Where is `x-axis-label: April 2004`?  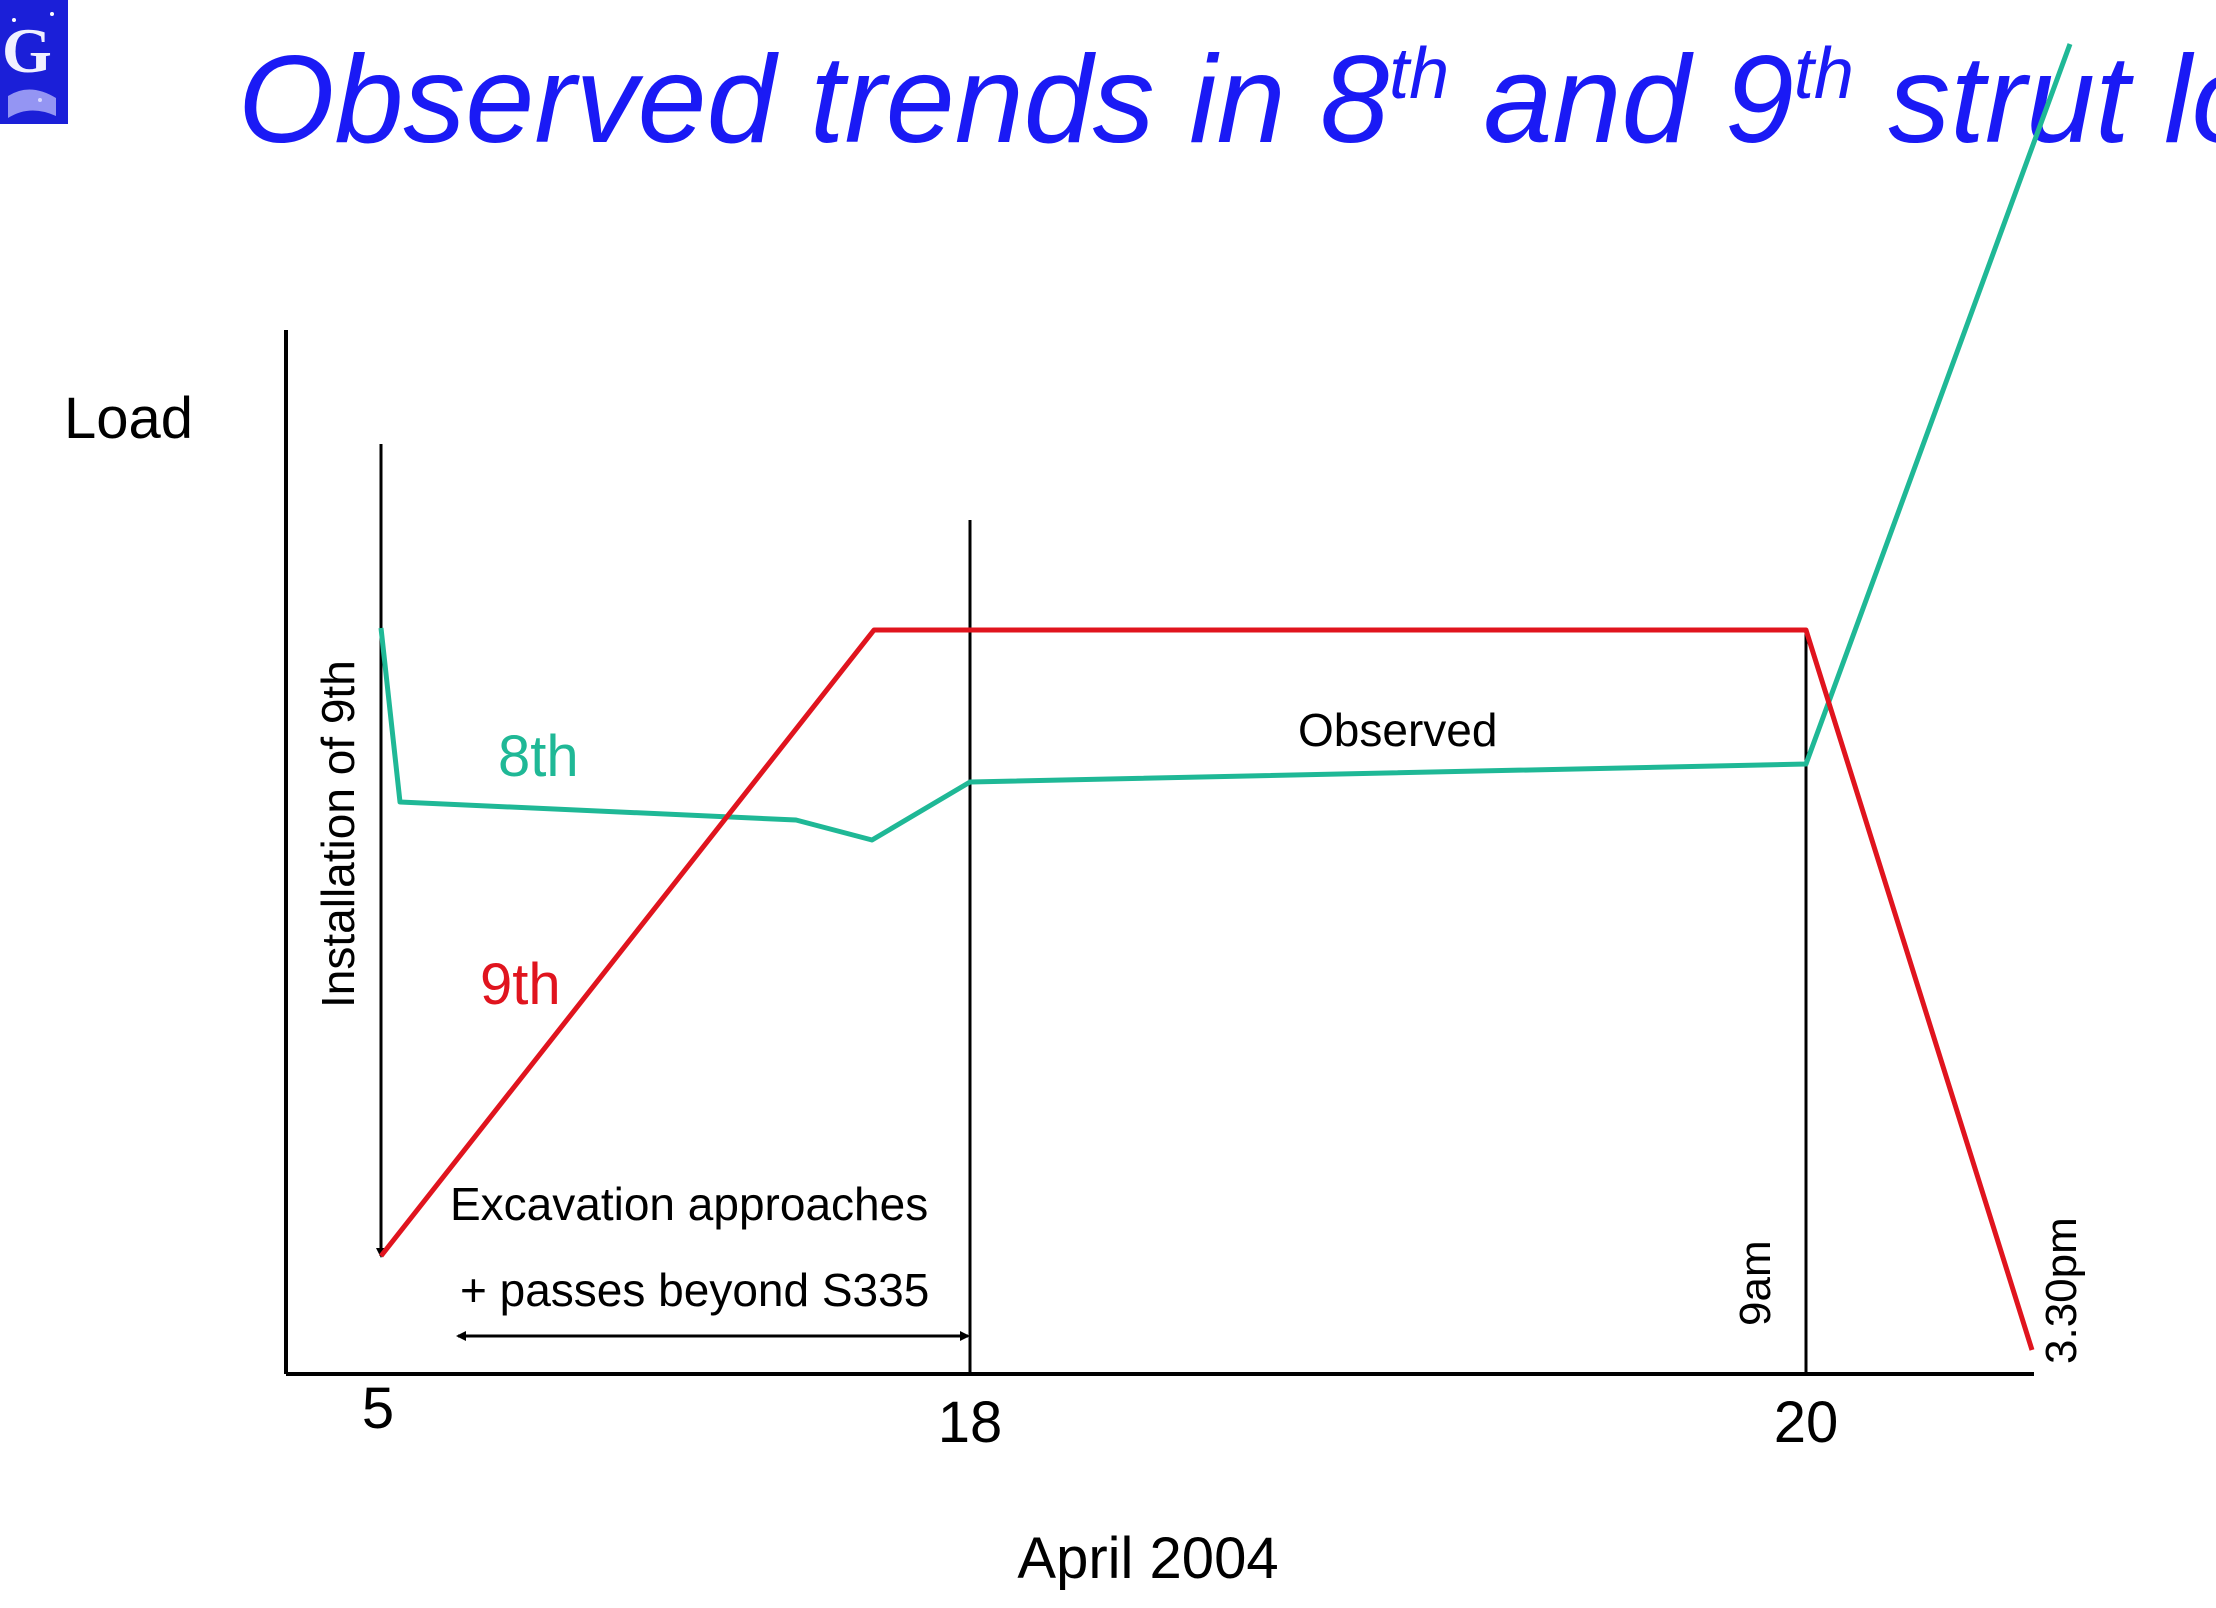
x-axis-label: April 2004 is located at coordinates (1147, 1558).